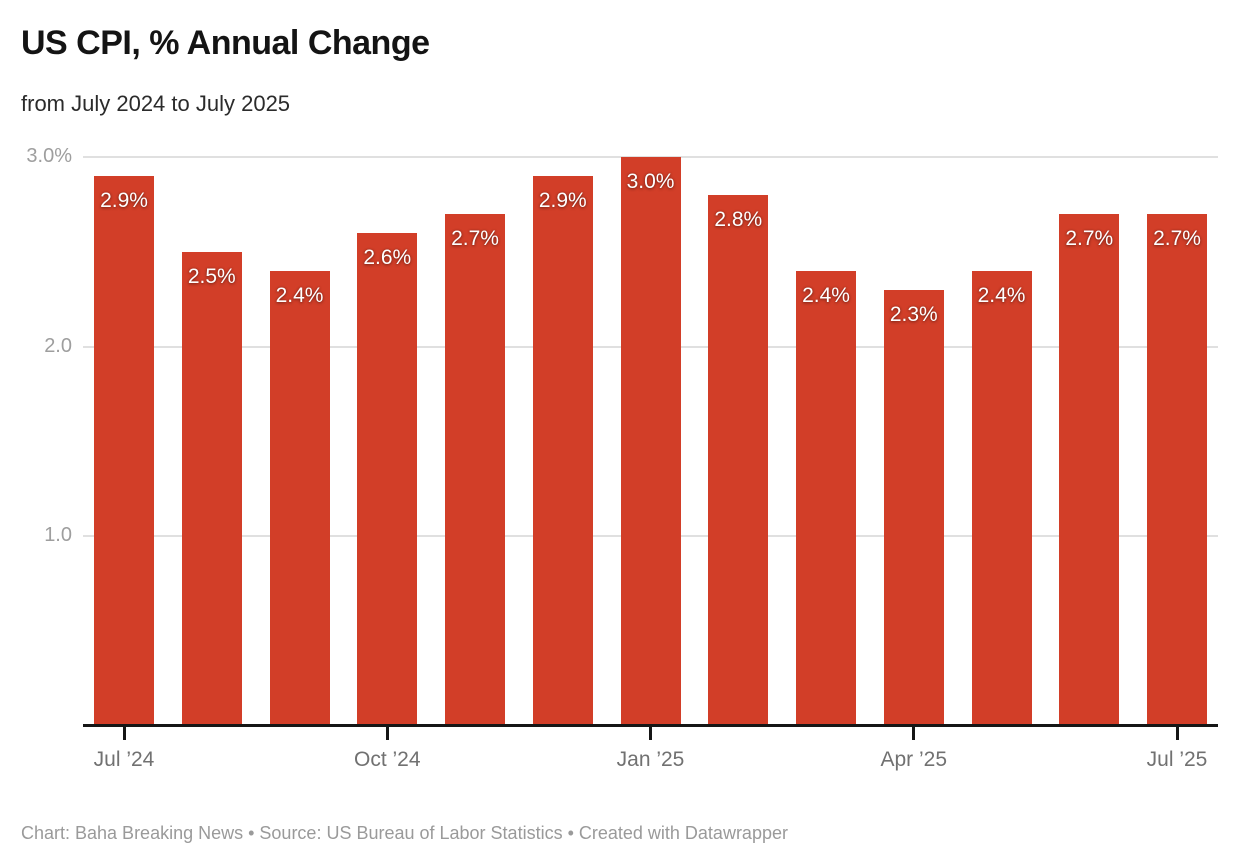  Describe the element at coordinates (650, 441) in the screenshot. I see `bar: 3.0%` at that location.